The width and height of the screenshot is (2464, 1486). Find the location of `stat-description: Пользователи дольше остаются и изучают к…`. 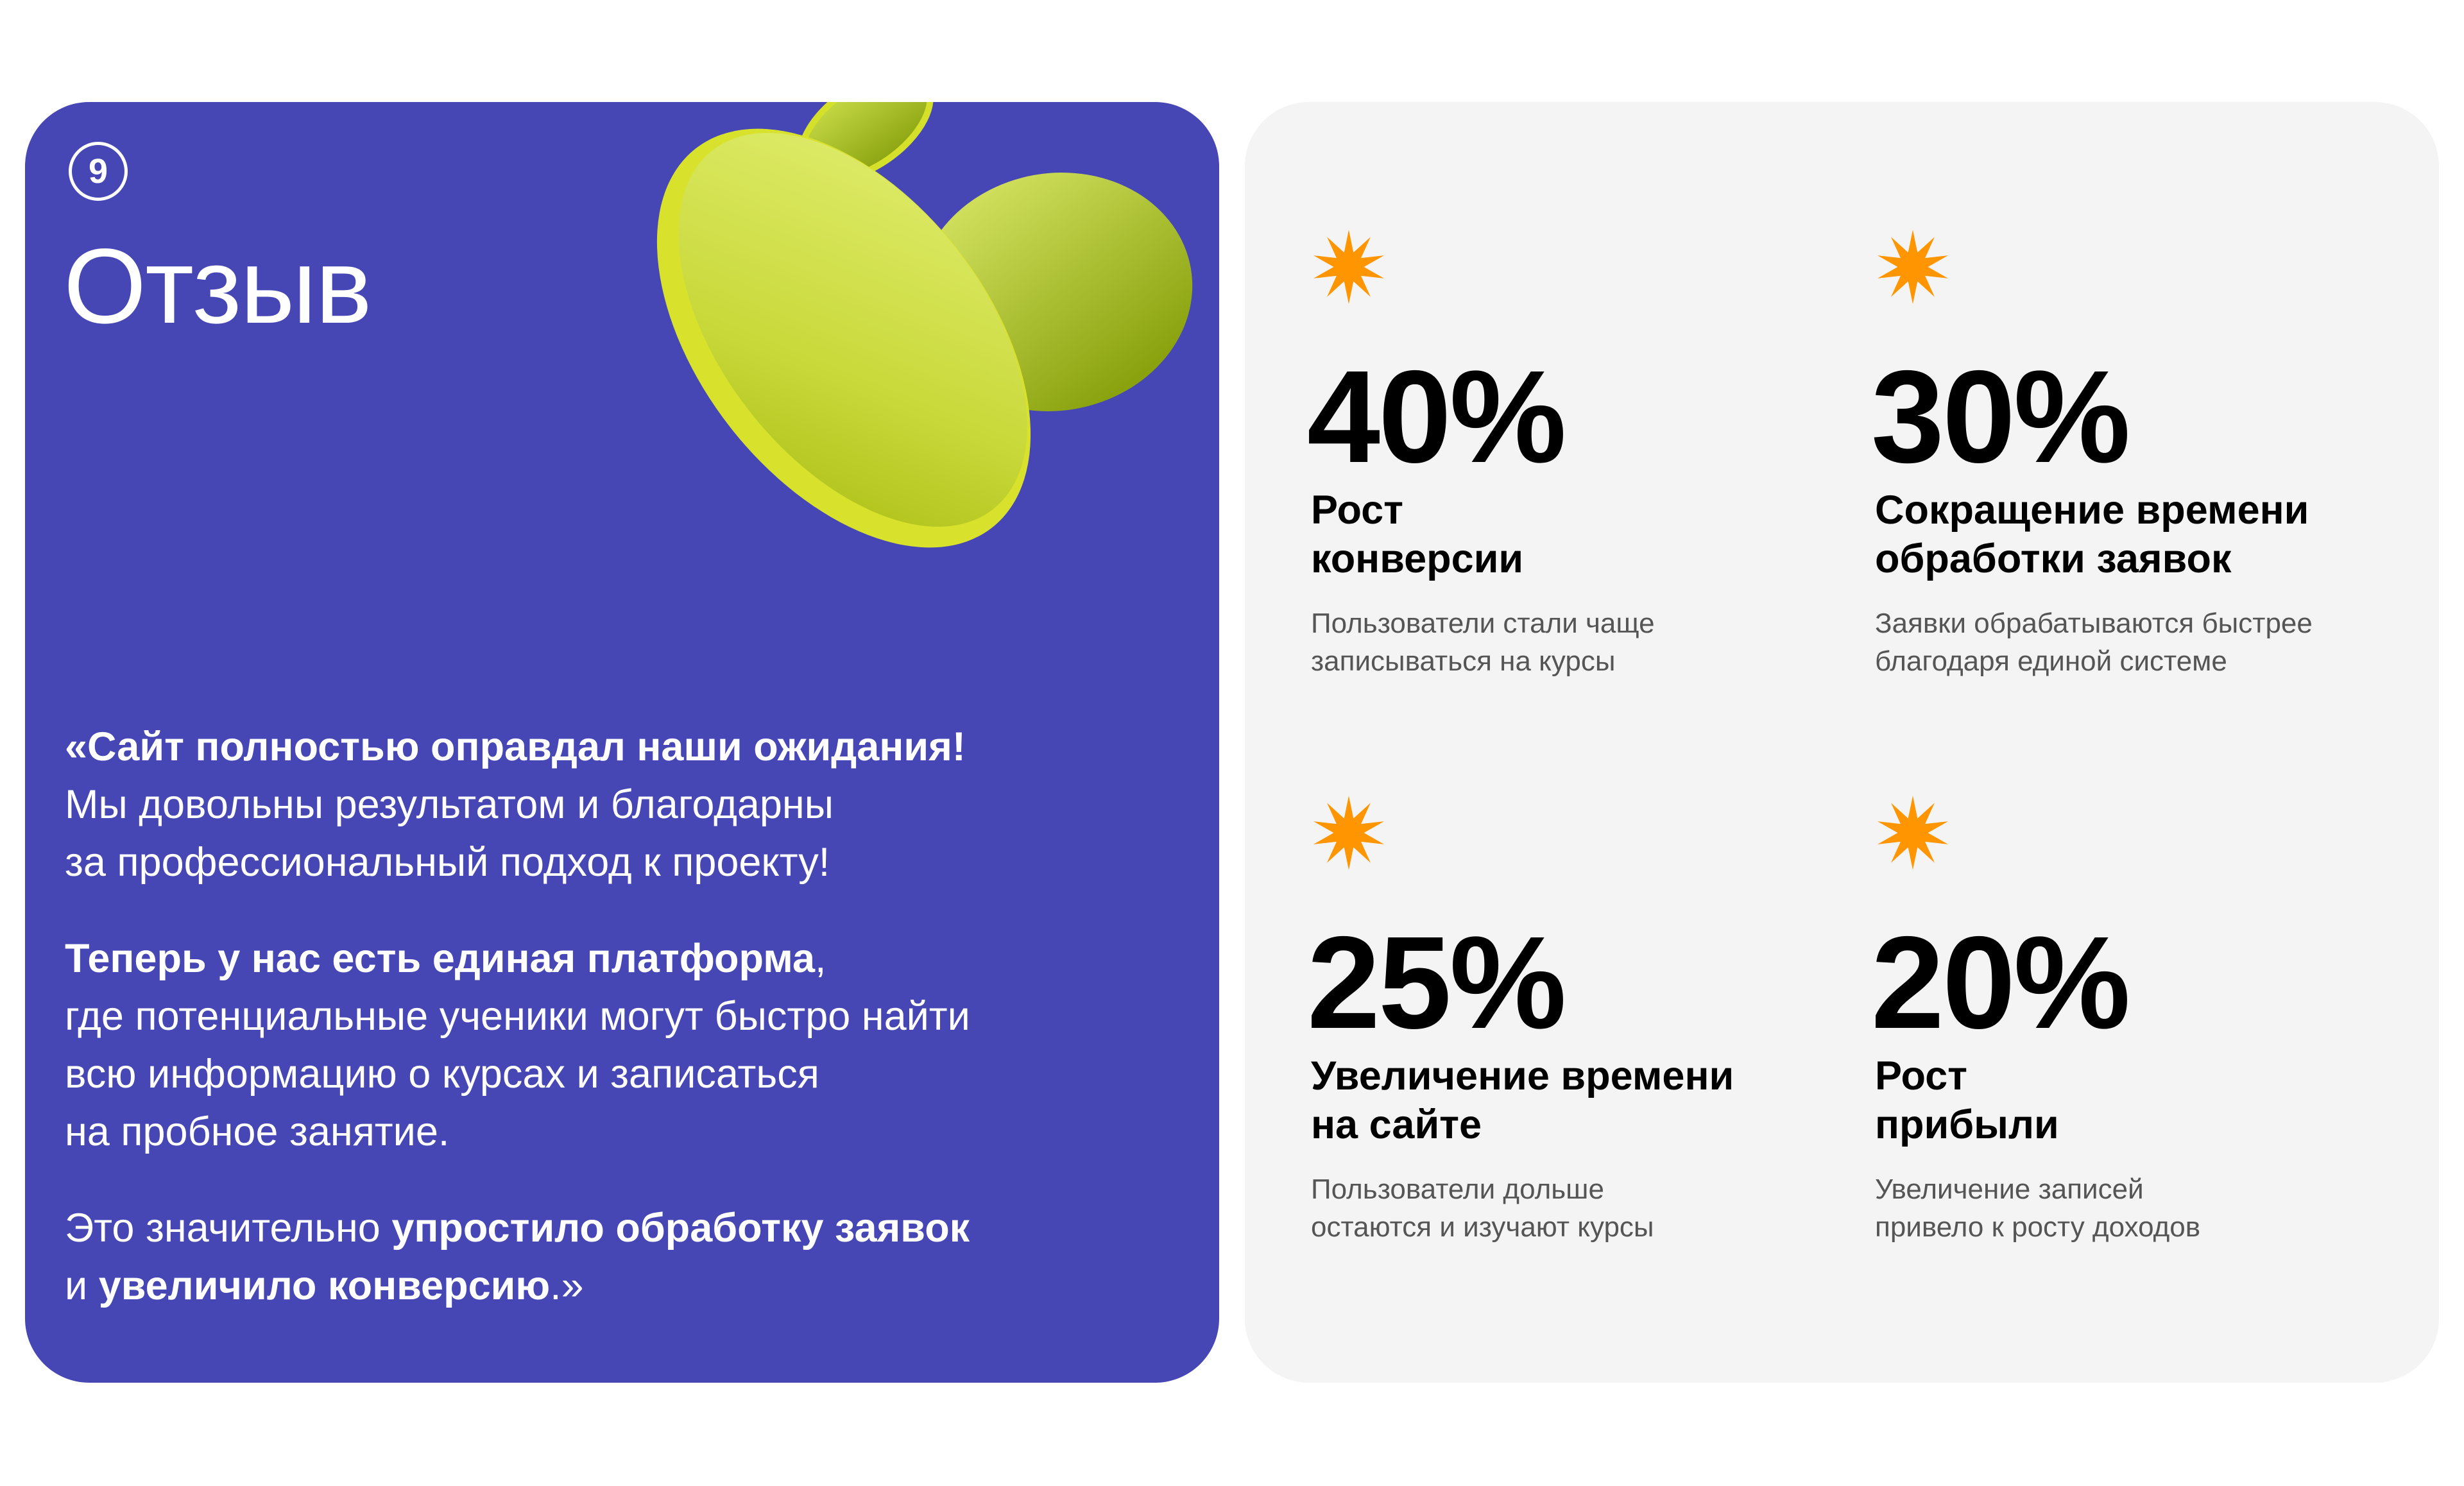

stat-description: Пользователи дольше остаются и изучают к… is located at coordinates (1483, 1208).